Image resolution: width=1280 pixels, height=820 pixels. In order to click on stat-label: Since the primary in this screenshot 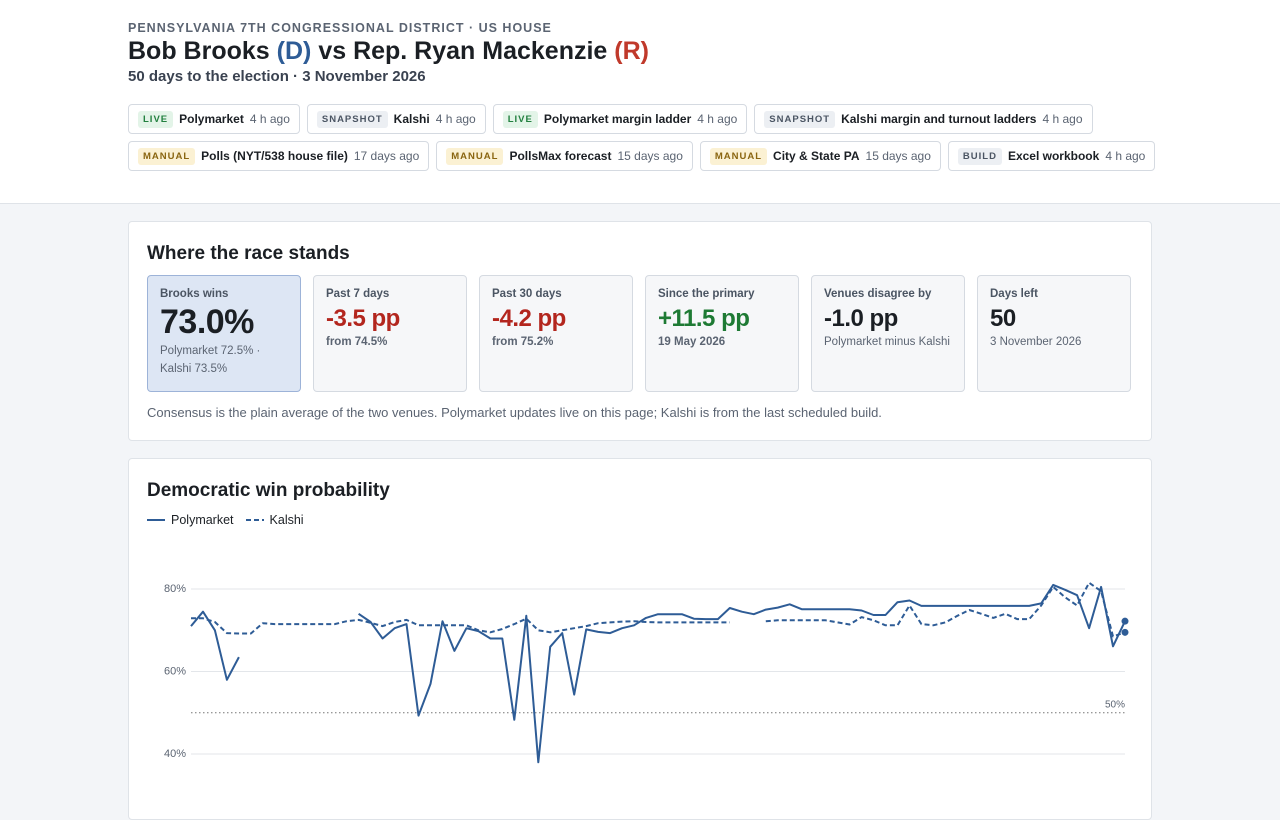, I will do `click(706, 294)`.